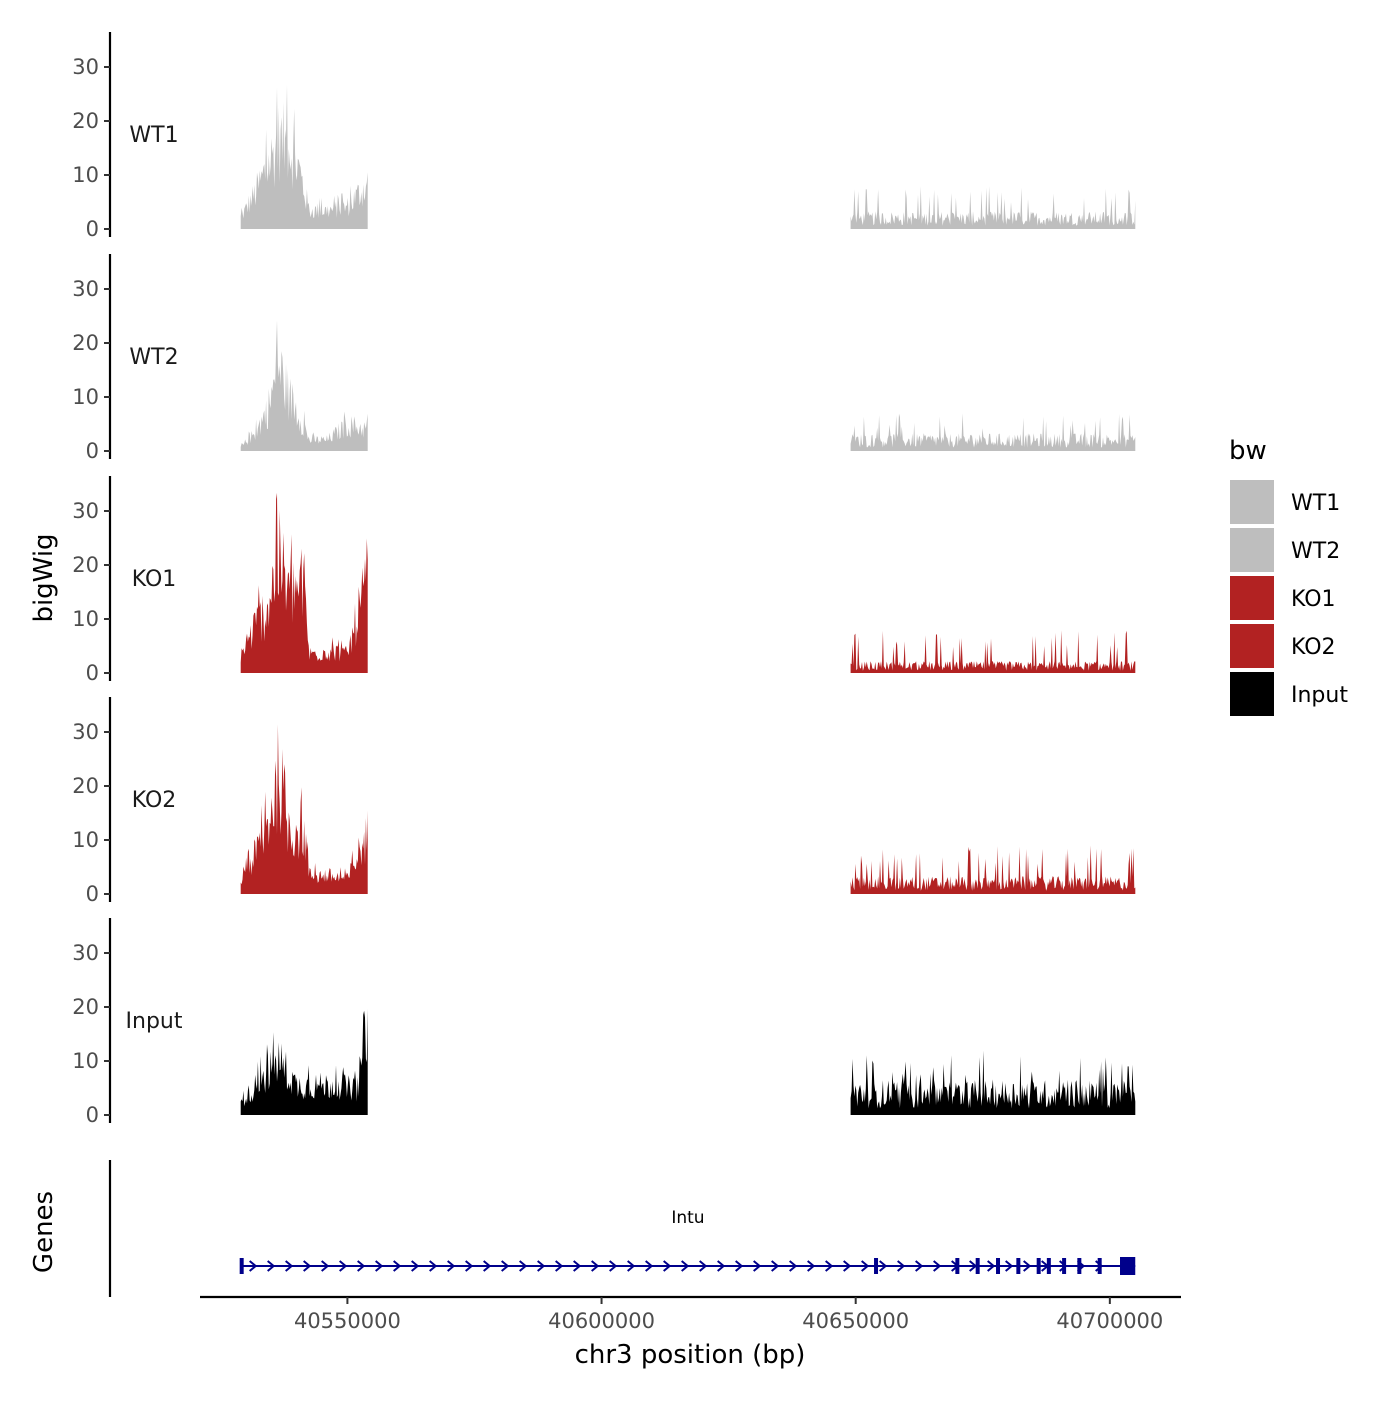  I want to click on legend-swatch-input, so click(1252, 694).